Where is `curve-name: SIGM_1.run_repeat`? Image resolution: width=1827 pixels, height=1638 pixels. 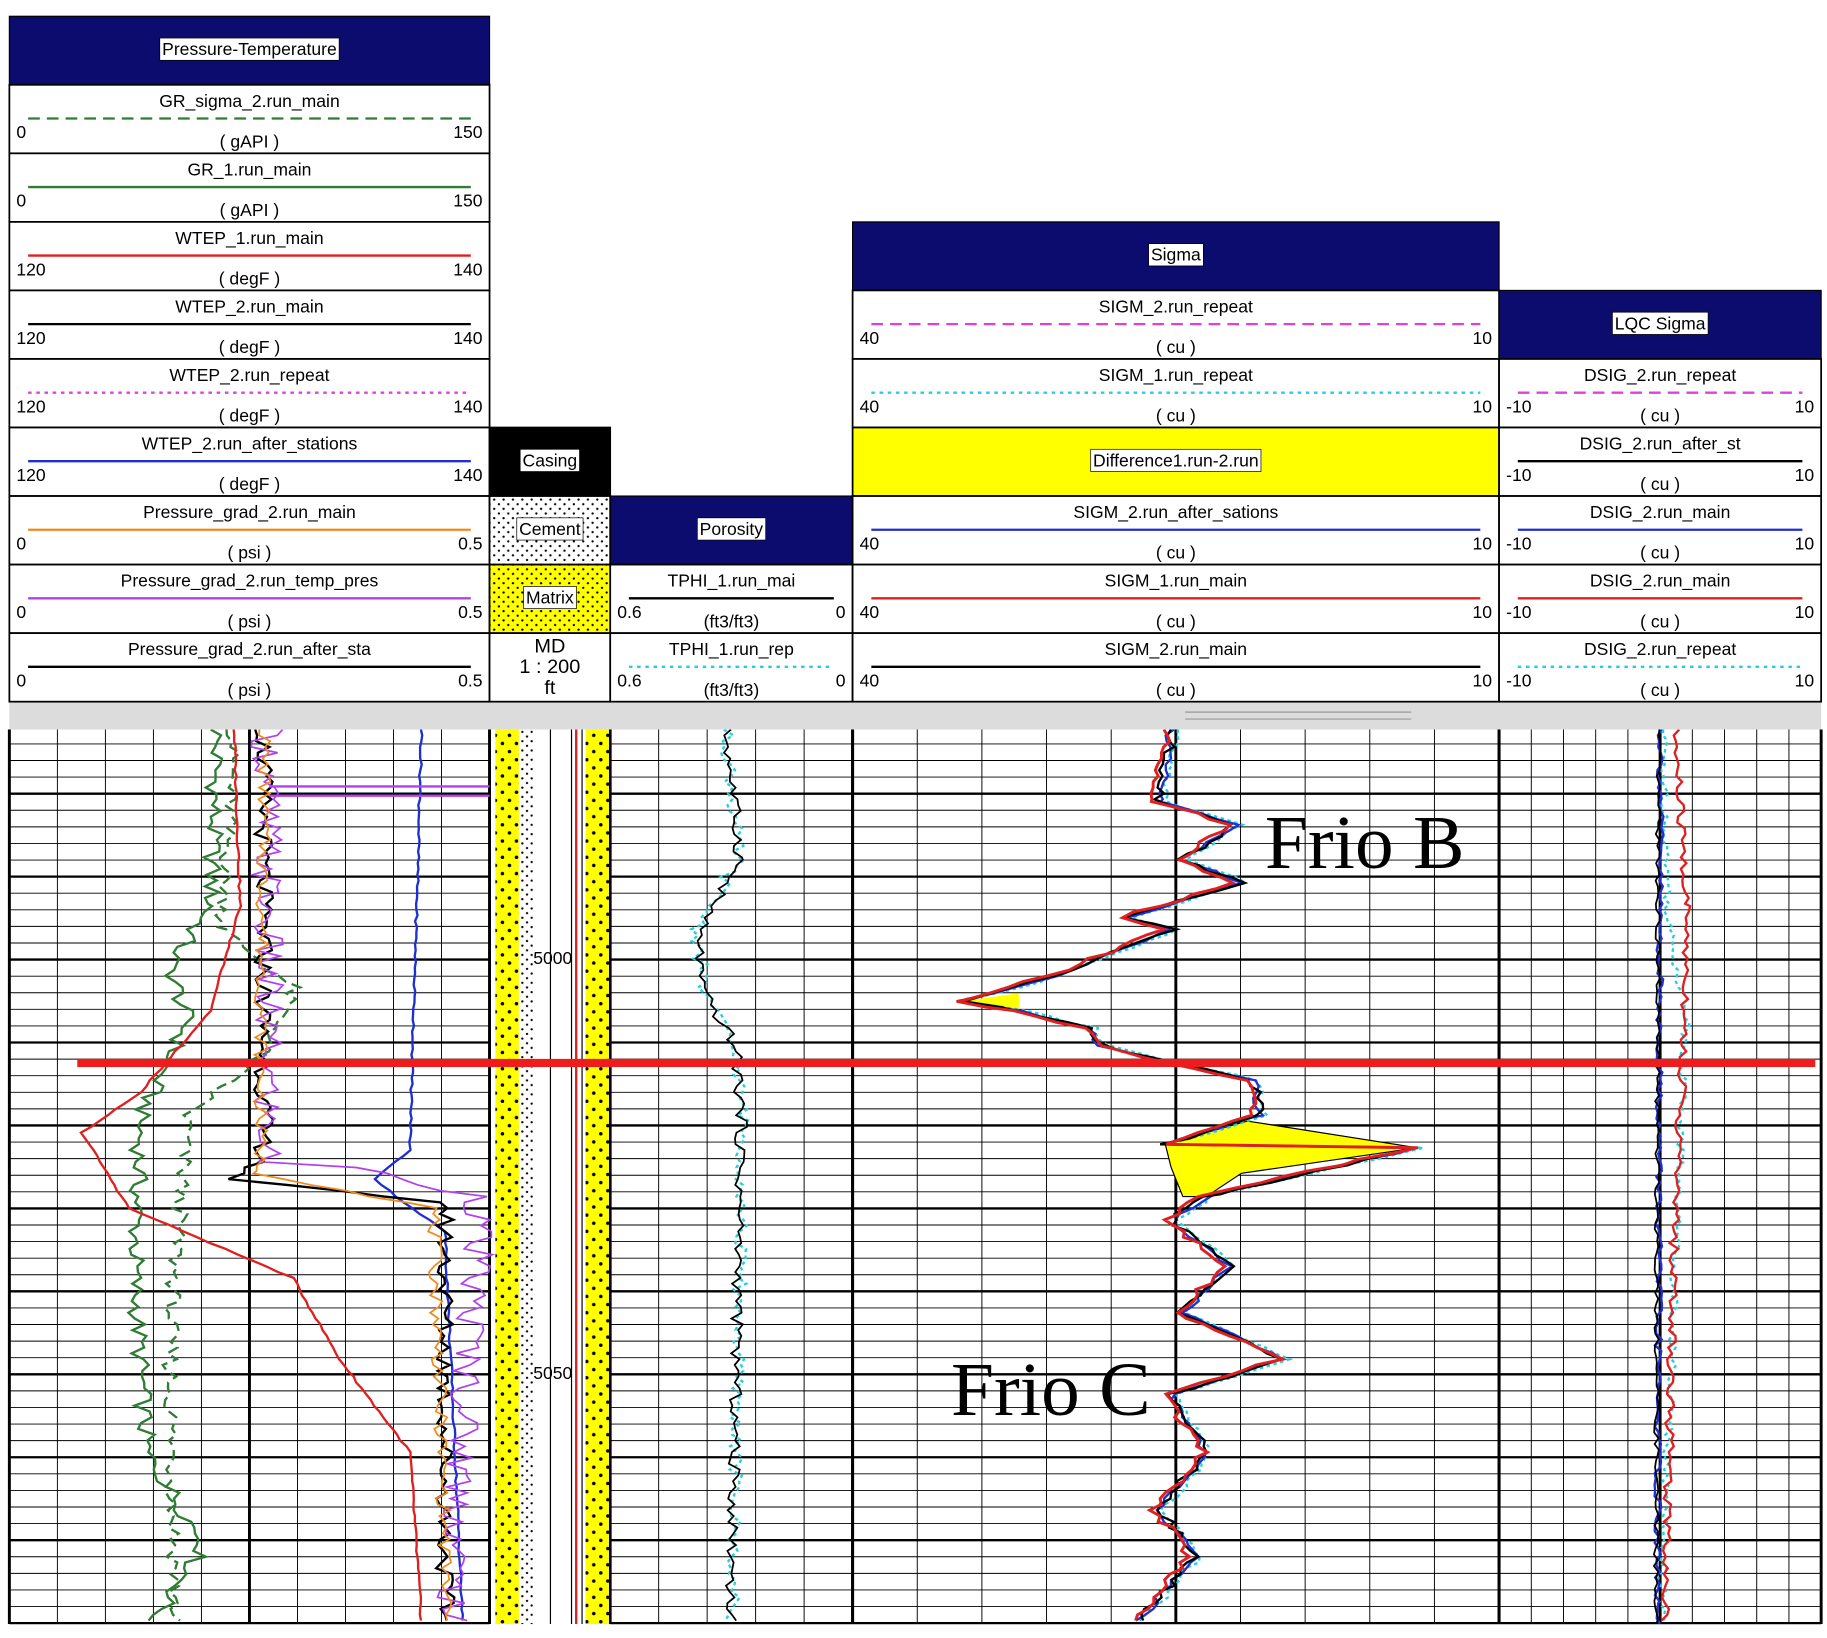
curve-name: SIGM_1.run_repeat is located at coordinates (1176, 375).